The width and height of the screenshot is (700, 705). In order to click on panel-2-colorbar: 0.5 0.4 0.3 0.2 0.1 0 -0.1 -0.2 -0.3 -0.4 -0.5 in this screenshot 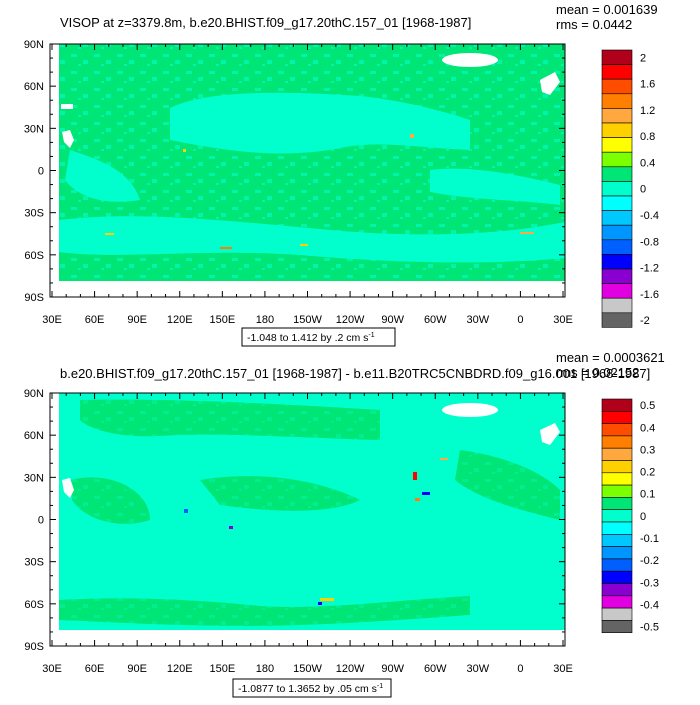, I will do `click(630, 516)`.